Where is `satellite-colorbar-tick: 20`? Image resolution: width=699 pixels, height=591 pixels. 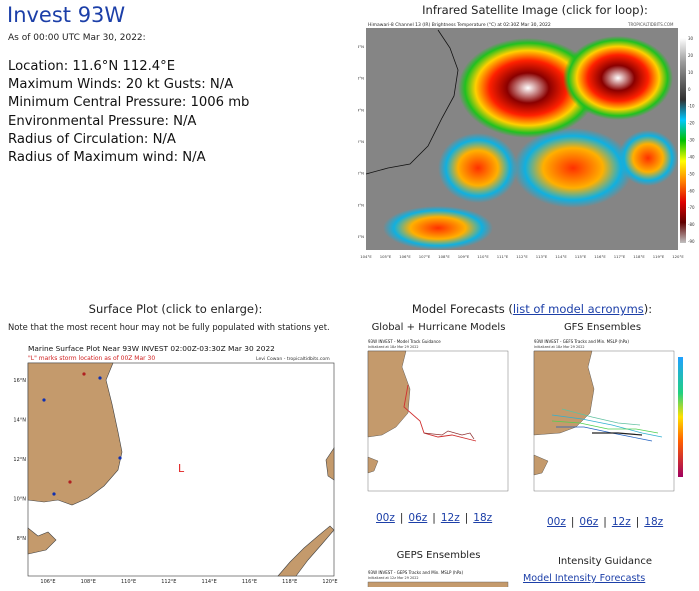
satellite-colorbar-tick: 20 is located at coordinates (691, 55).